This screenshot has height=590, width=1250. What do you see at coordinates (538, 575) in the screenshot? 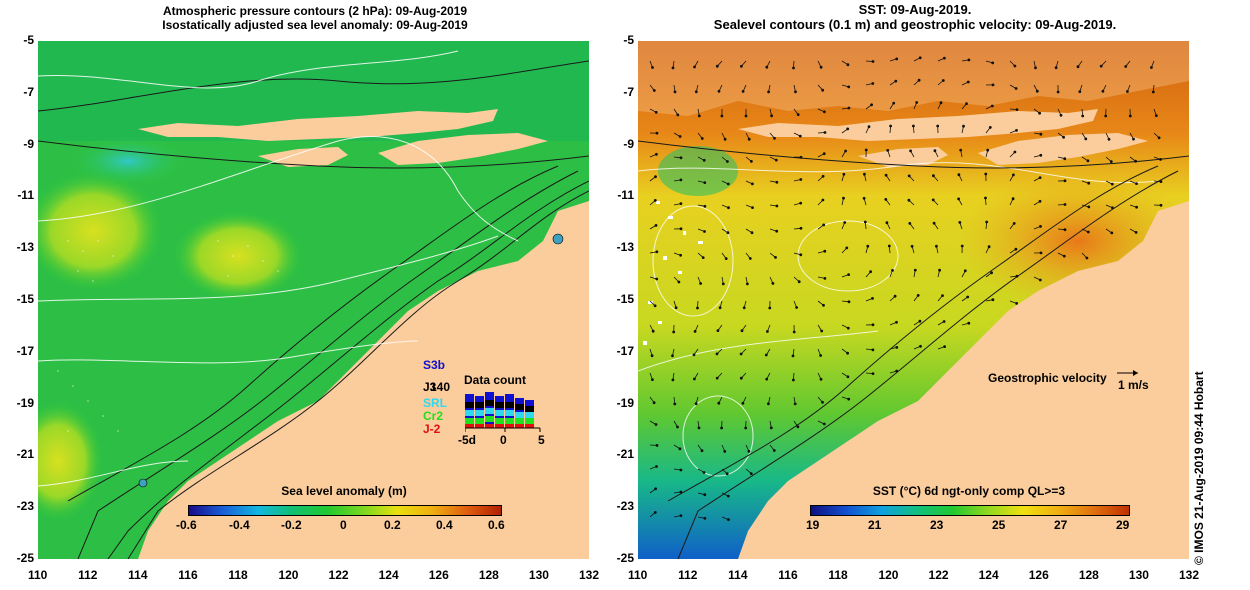
I see `lon-tick: 130` at bounding box center [538, 575].